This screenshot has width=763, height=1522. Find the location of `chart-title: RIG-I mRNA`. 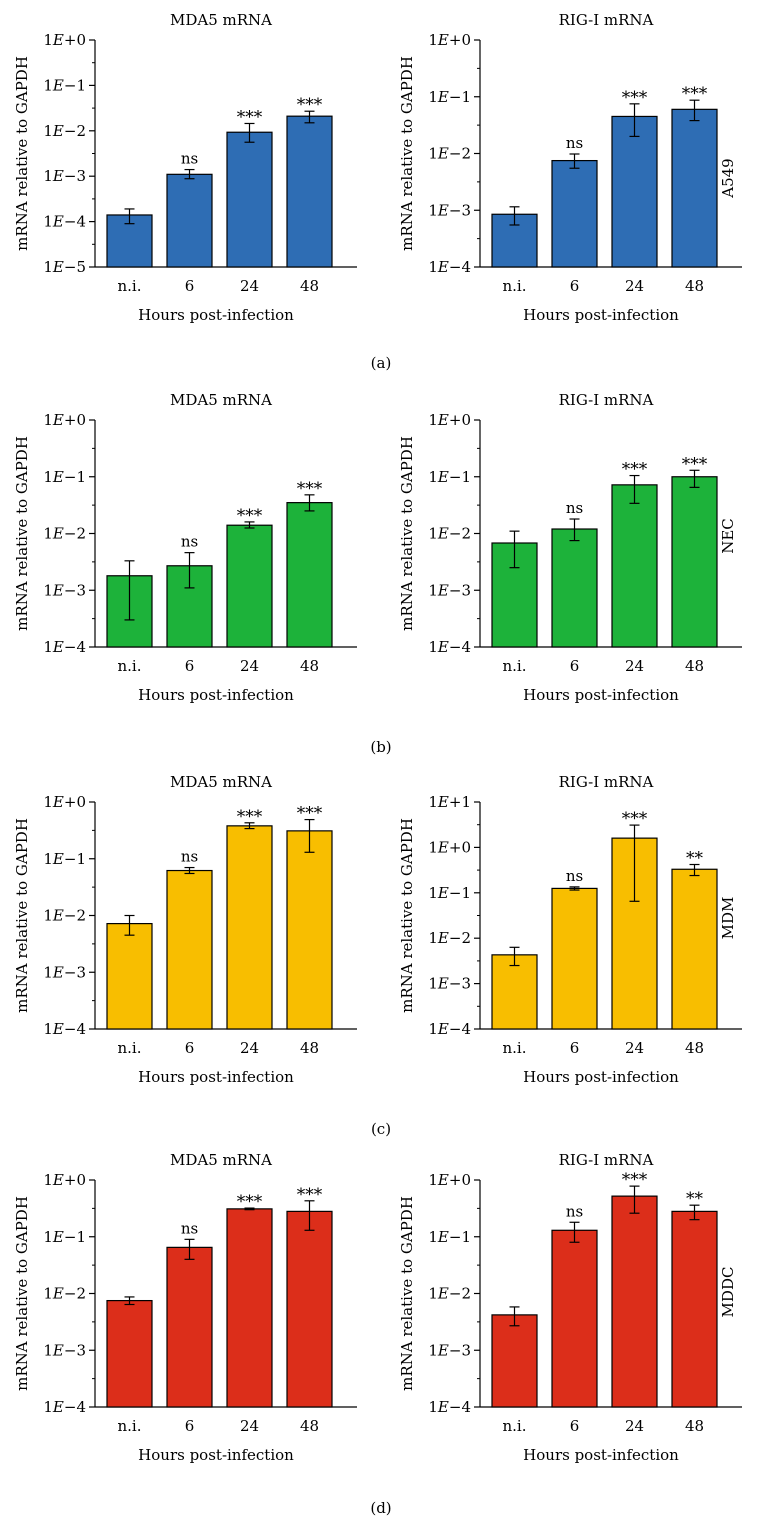

chart-title: RIG-I mRNA is located at coordinates (606, 782).